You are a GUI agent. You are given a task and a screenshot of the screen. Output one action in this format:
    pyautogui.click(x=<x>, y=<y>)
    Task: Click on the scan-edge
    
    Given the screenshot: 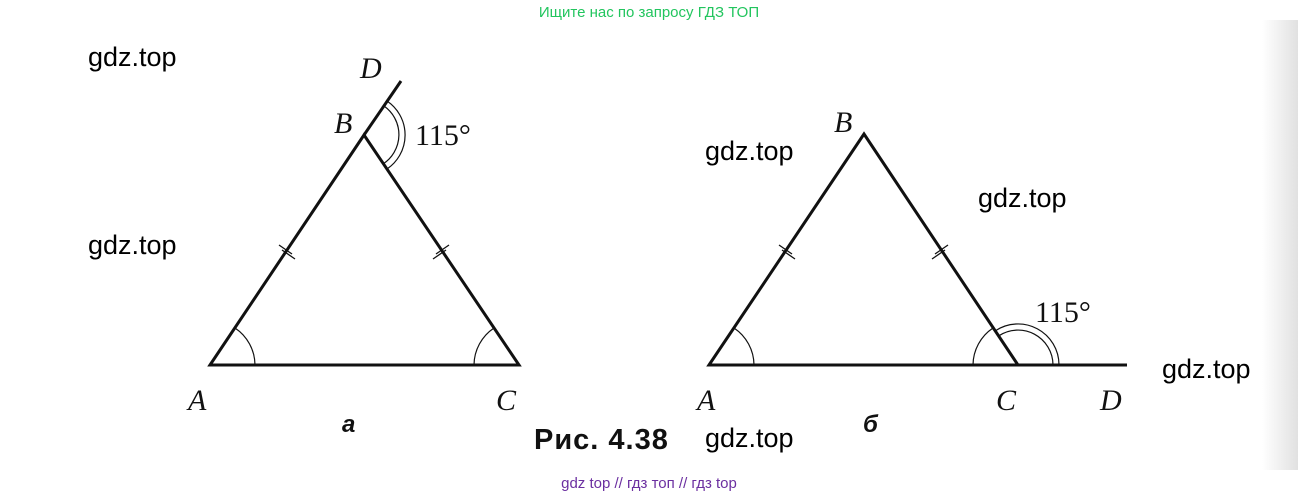 What is the action you would take?
    pyautogui.click(x=1280, y=245)
    